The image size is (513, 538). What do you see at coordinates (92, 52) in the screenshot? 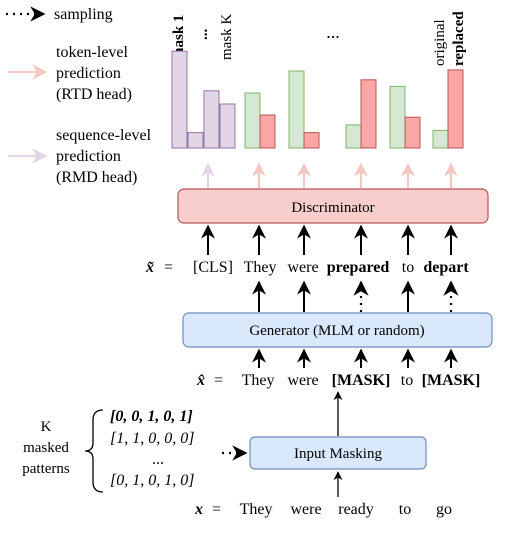
I see `legend-token-line-1: token-level` at bounding box center [92, 52].